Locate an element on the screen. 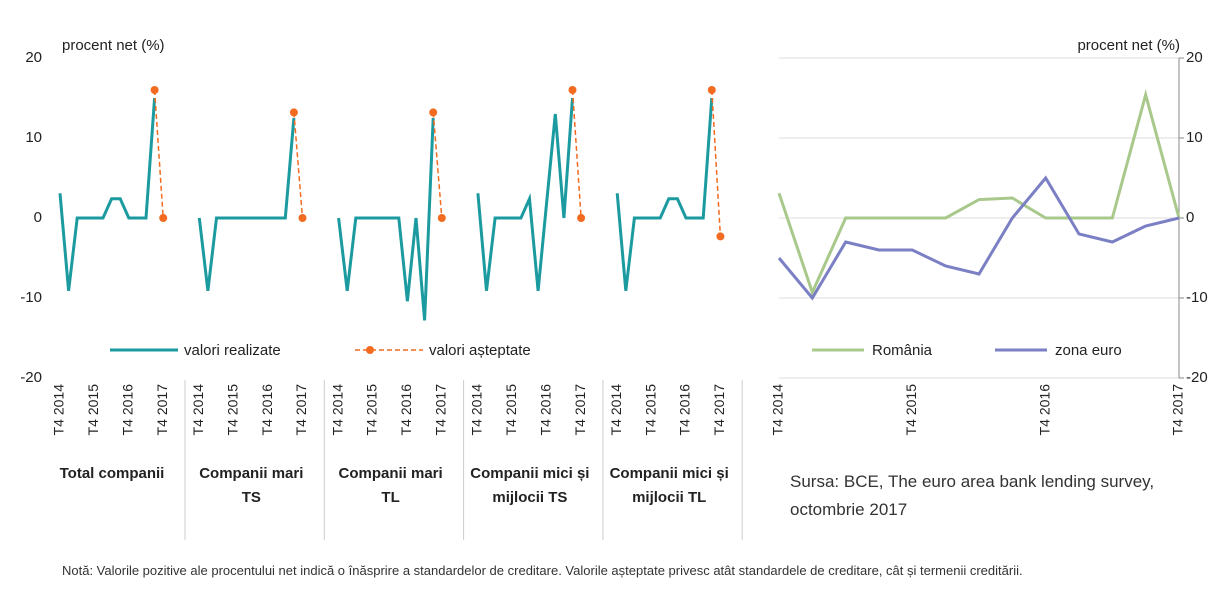  legend-label: România is located at coordinates (902, 350).